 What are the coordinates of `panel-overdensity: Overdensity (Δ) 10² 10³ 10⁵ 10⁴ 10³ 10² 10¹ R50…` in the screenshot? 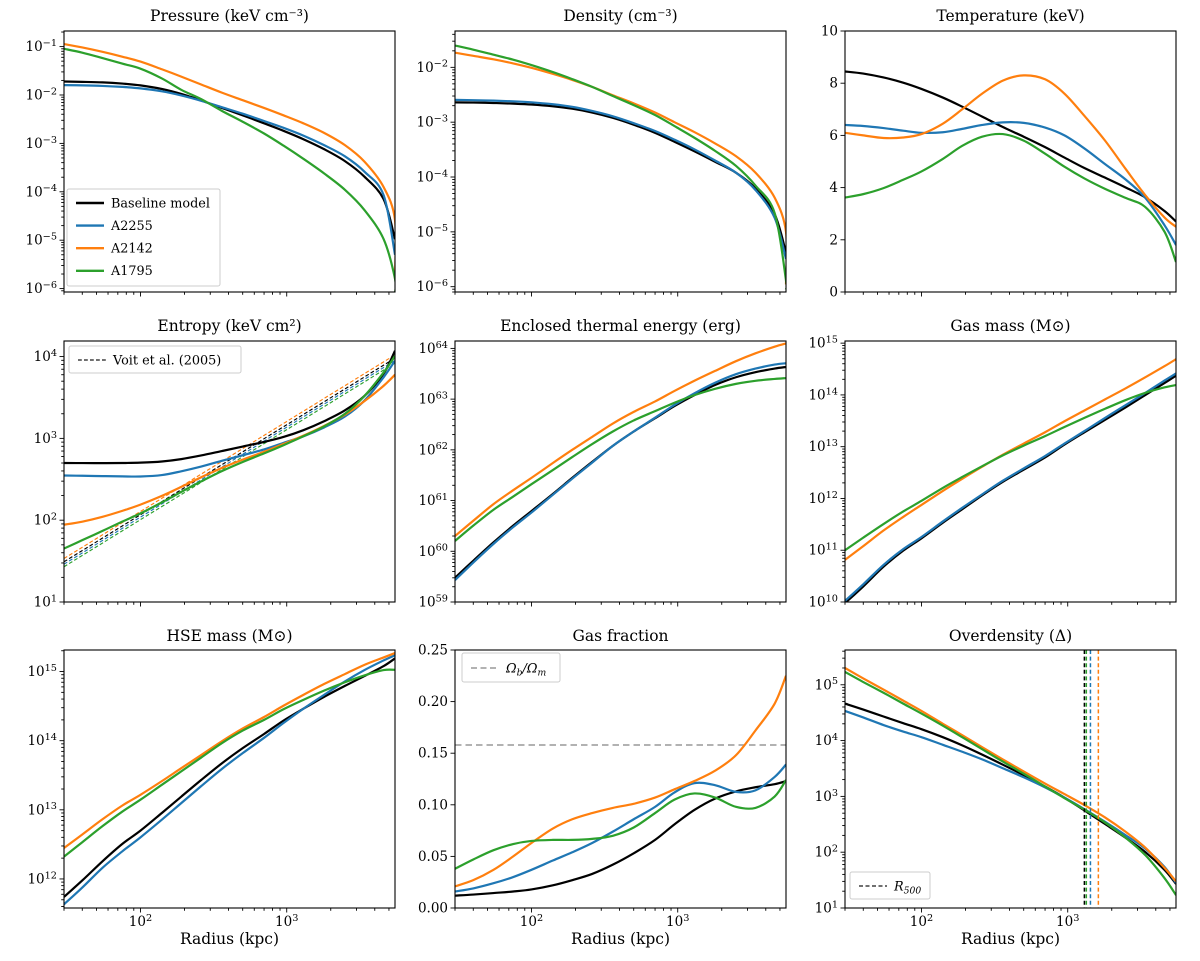 It's located at (1000, 790).